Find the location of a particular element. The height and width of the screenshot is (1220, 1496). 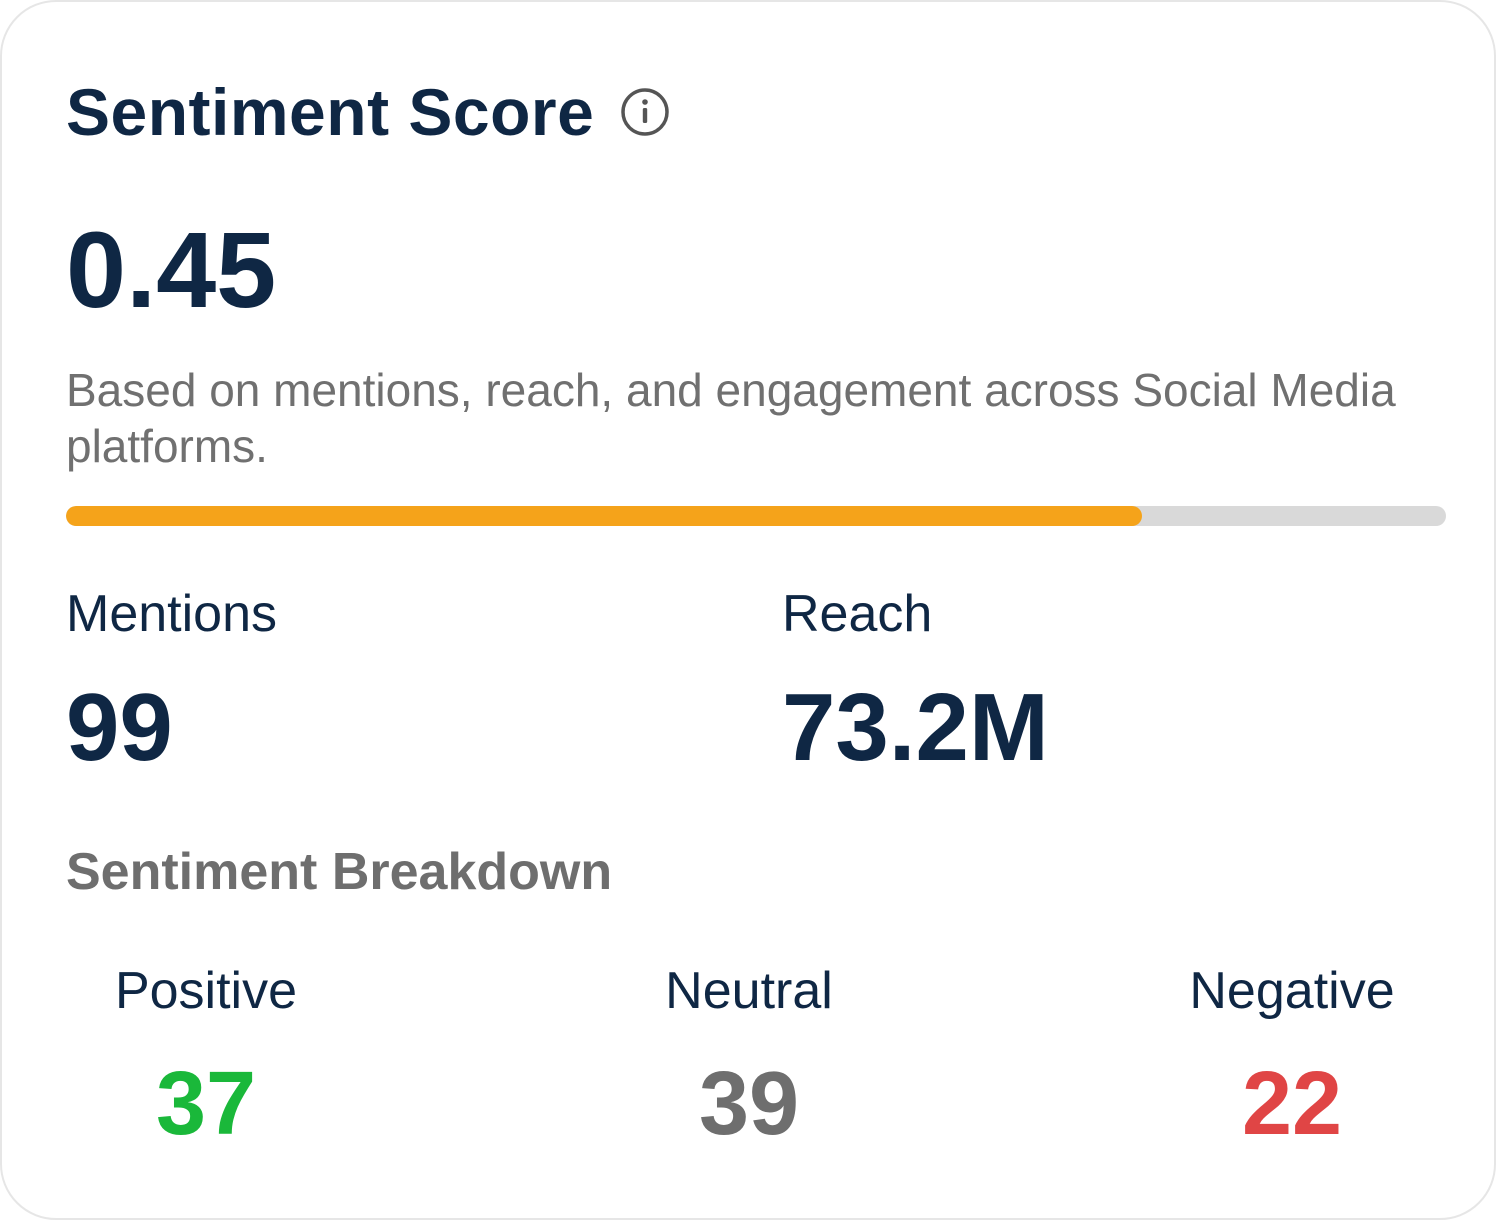

breakdown-positive: Positive 37 is located at coordinates (206, 1056).